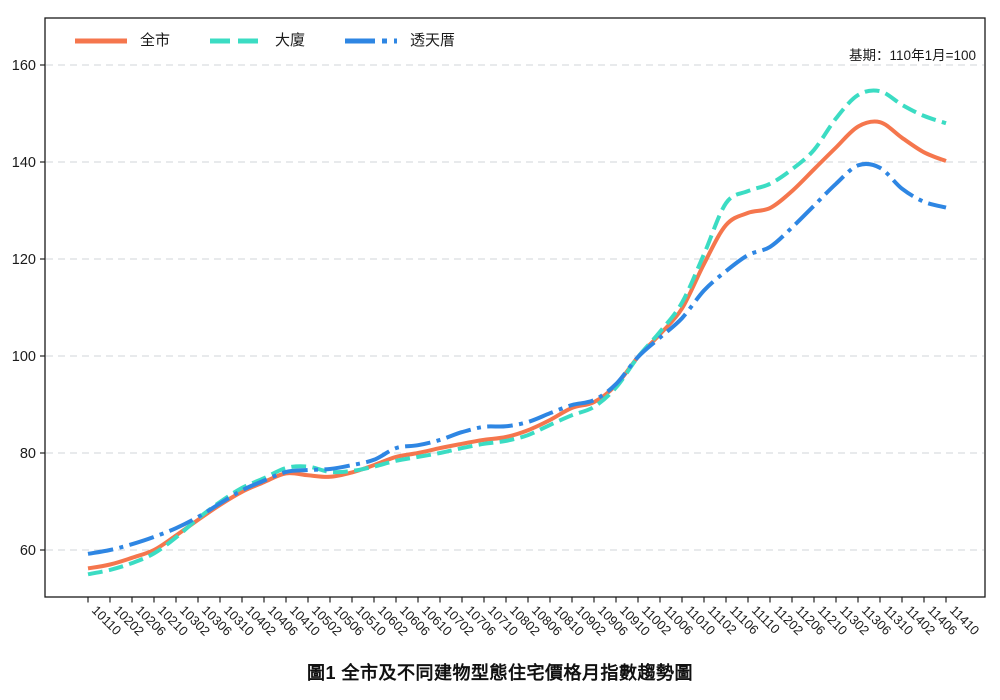  I want to click on figure-caption: 圖1 全市及不同建物型態住宅價格月指數趨勢圖, so click(499, 673).